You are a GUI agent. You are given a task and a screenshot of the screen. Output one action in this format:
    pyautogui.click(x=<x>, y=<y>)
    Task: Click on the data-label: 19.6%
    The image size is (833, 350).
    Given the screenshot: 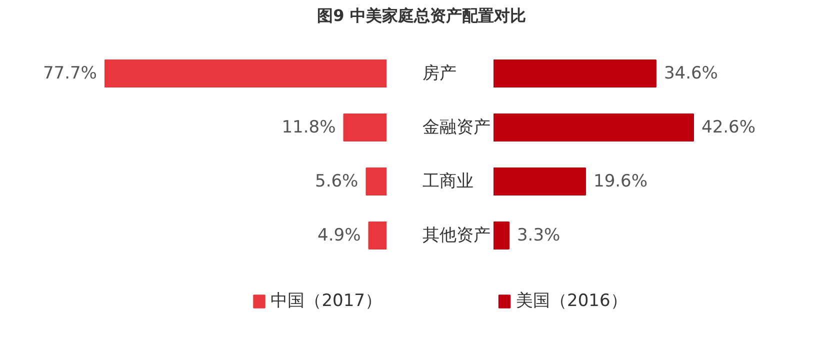 What is the action you would take?
    pyautogui.click(x=621, y=182)
    